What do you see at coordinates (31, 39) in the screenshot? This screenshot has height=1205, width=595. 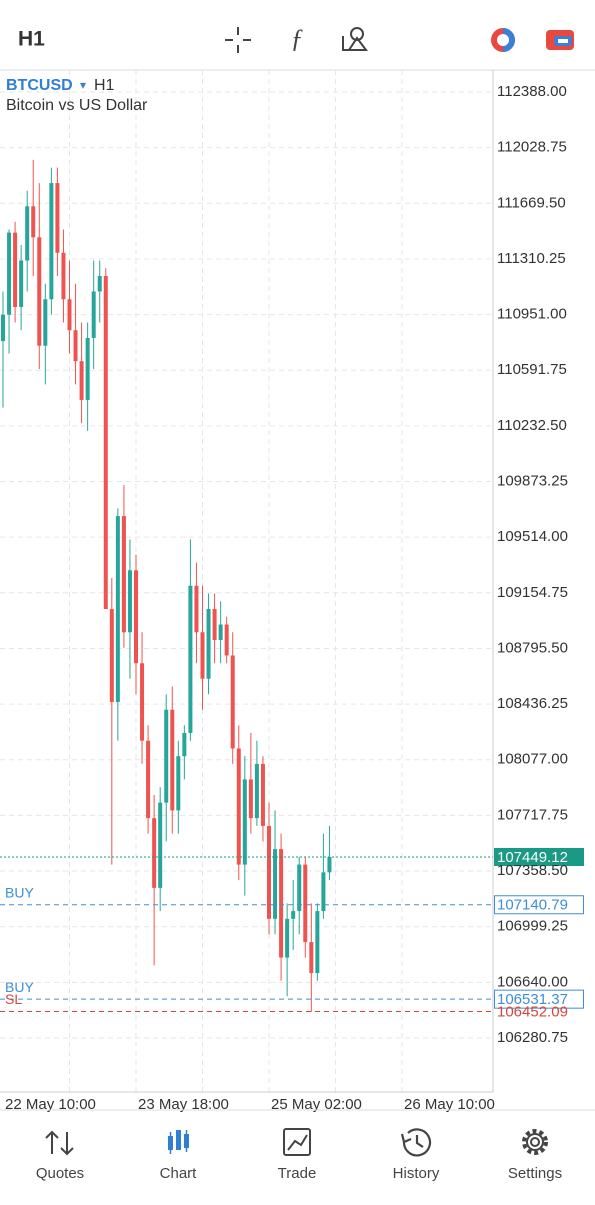 I see `timeframe-button: H1` at bounding box center [31, 39].